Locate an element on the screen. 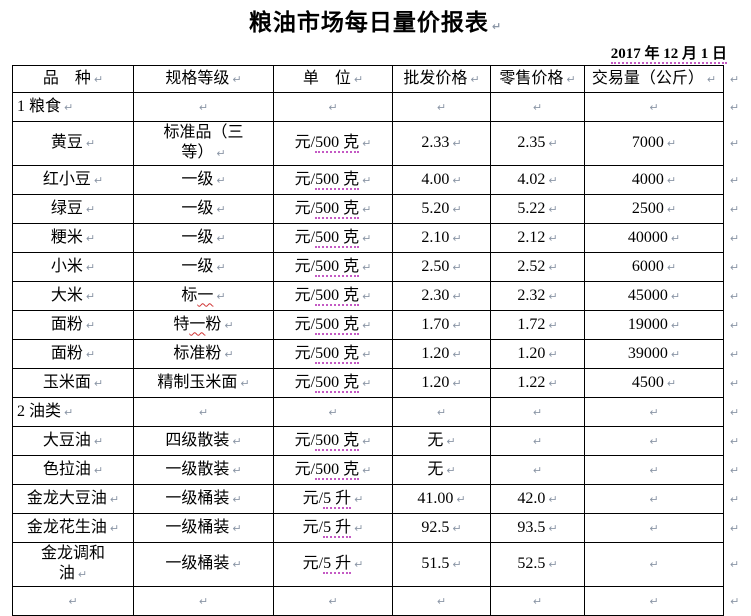  table-cell: 5.20 ↵ is located at coordinates (441, 209).